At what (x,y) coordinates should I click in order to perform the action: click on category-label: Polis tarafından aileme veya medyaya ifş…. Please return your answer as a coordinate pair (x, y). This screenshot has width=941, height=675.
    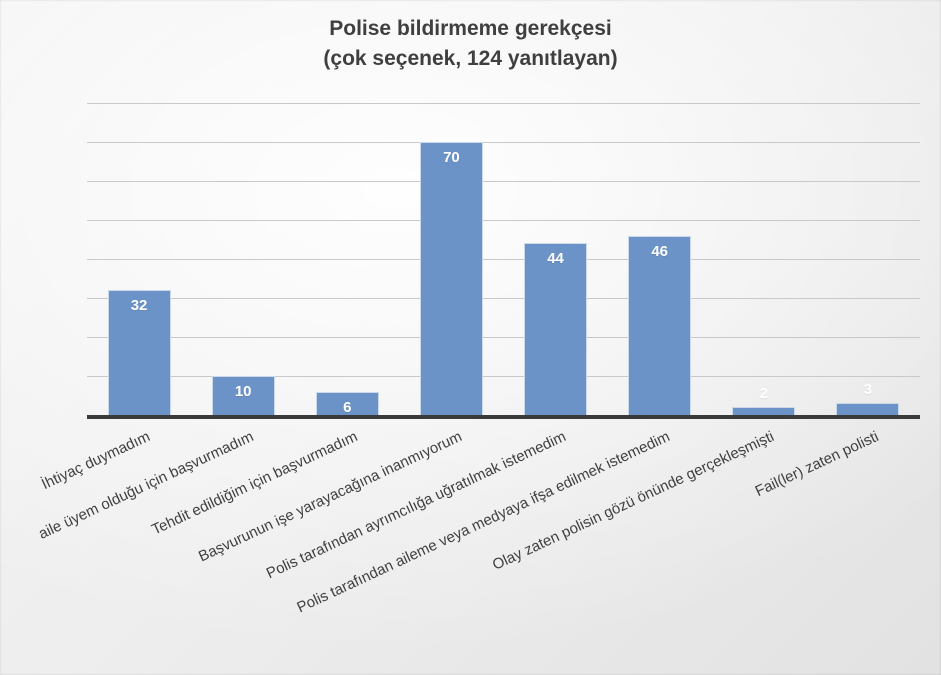
    Looking at the image, I should click on (483, 522).